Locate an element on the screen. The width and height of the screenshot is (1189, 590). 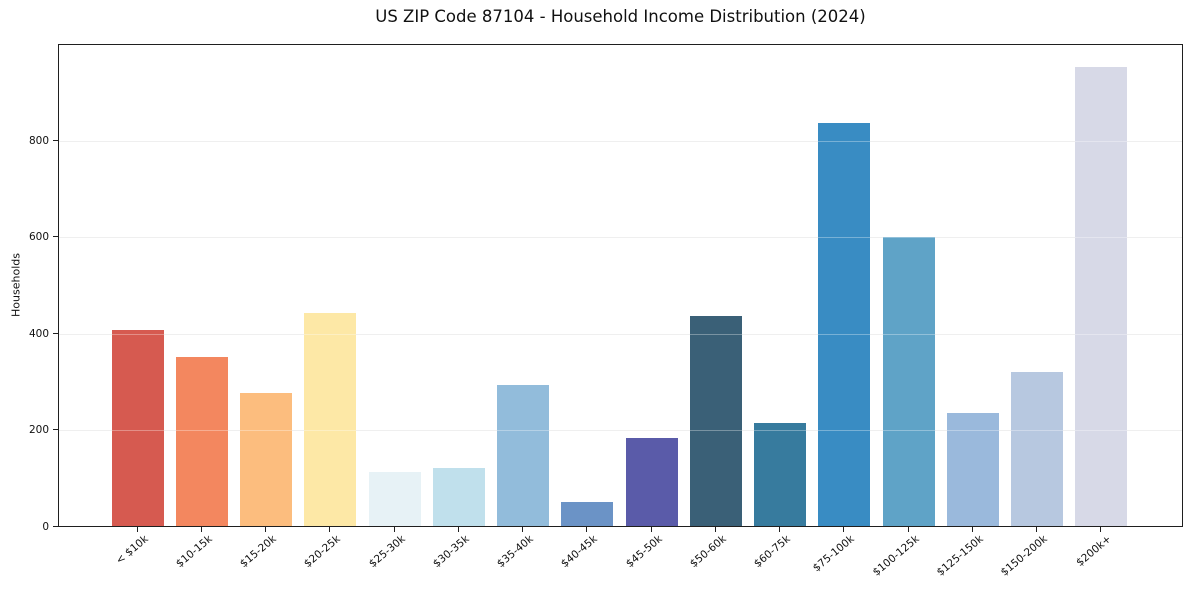
y-axis-label: Households is located at coordinates (16, 285).